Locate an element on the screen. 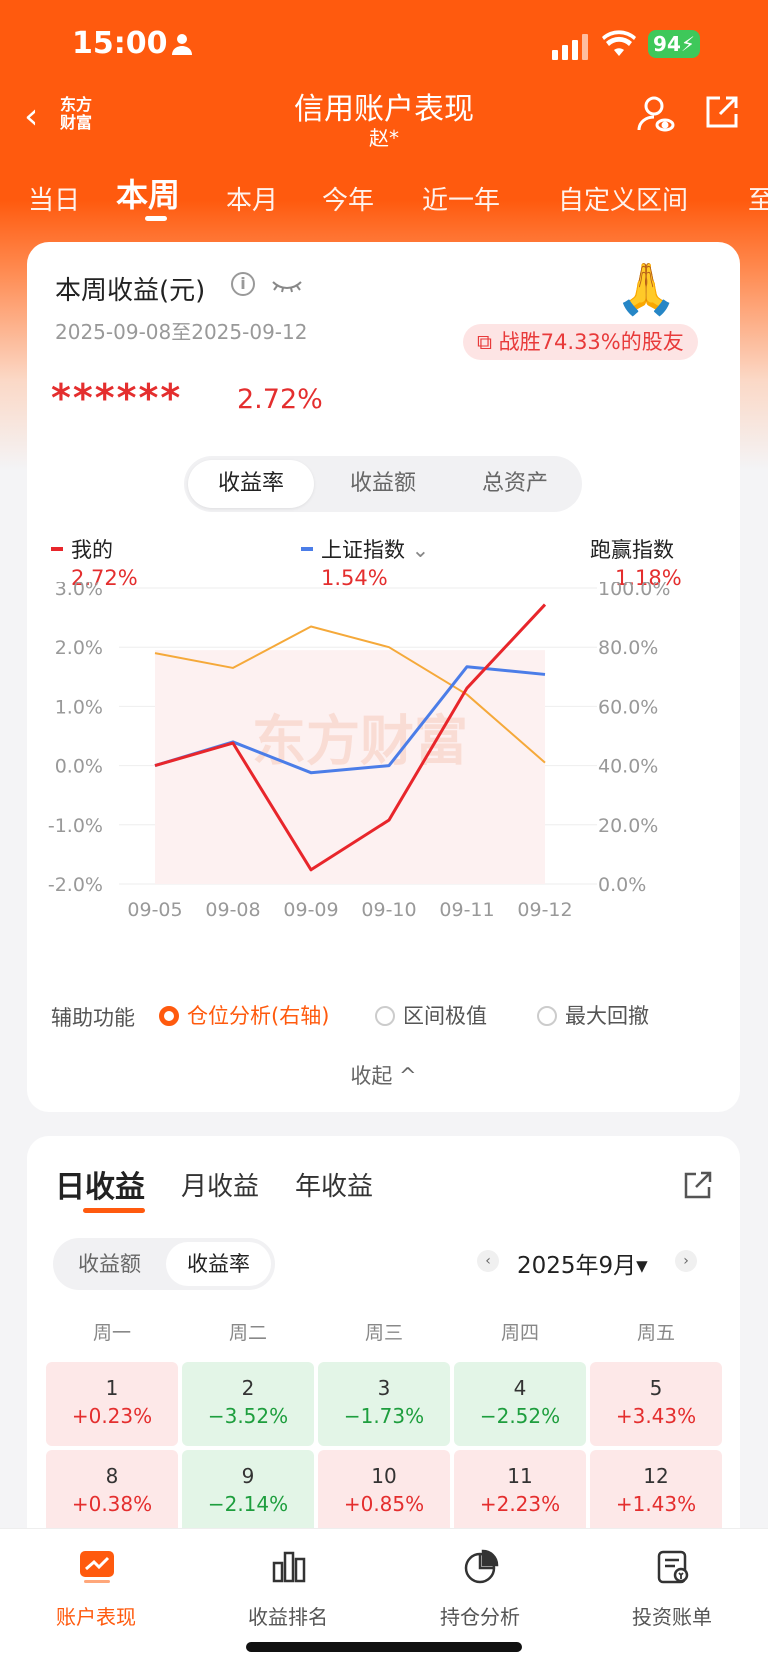 This screenshot has height=1663, width=768. next-month-button: › is located at coordinates (686, 1261).